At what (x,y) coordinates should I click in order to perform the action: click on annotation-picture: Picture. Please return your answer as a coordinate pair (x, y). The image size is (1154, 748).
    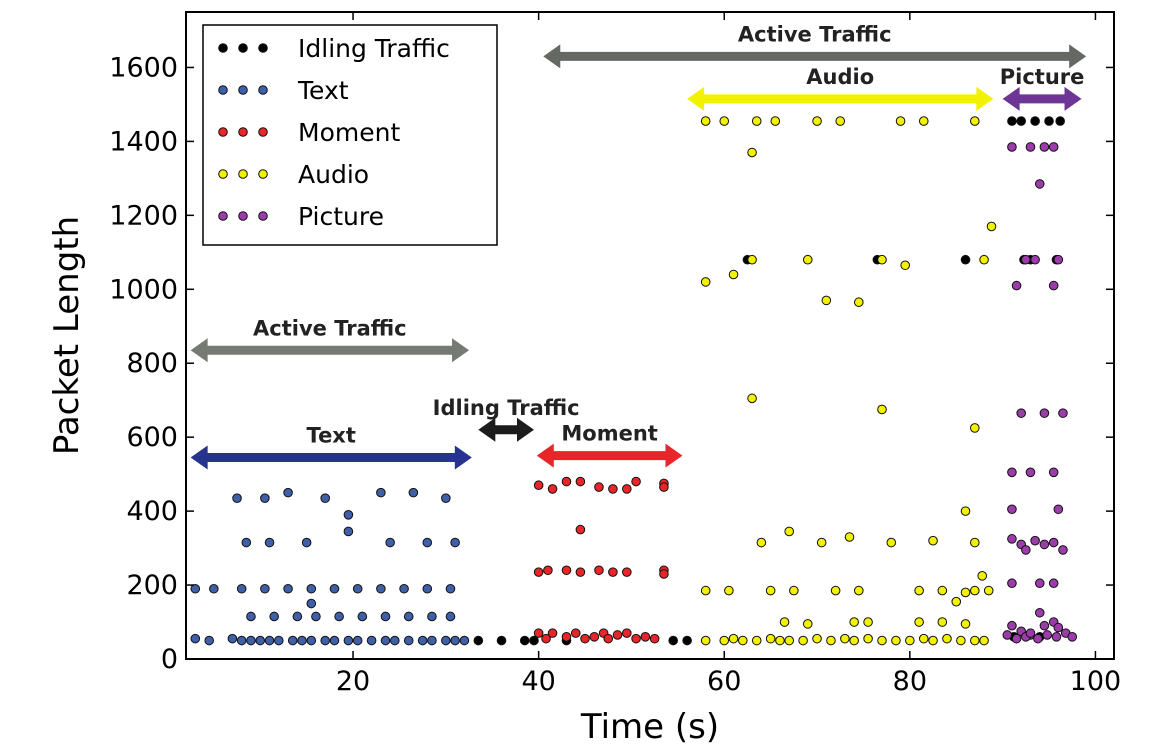
    Looking at the image, I should click on (1042, 88).